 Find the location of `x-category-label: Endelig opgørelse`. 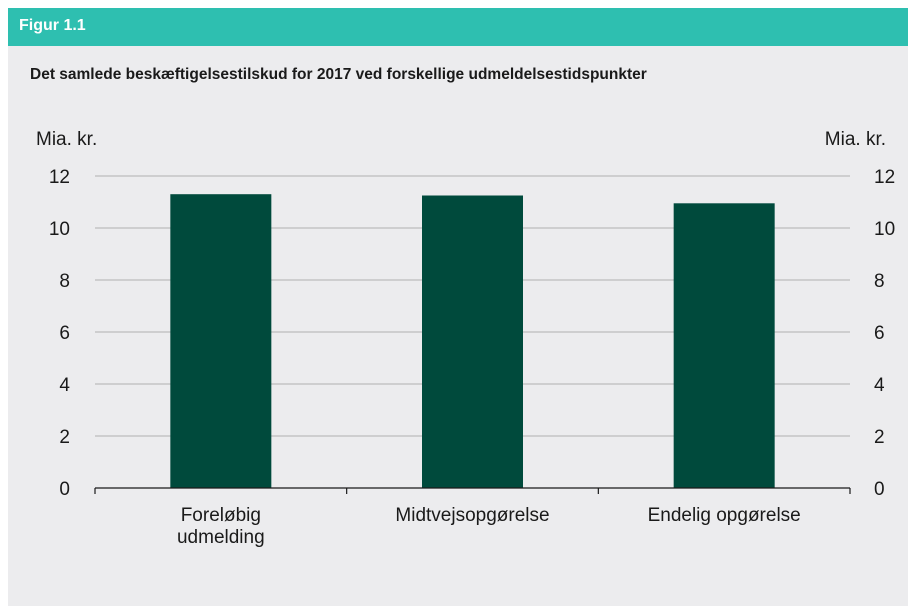

x-category-label: Endelig opgørelse is located at coordinates (724, 515).